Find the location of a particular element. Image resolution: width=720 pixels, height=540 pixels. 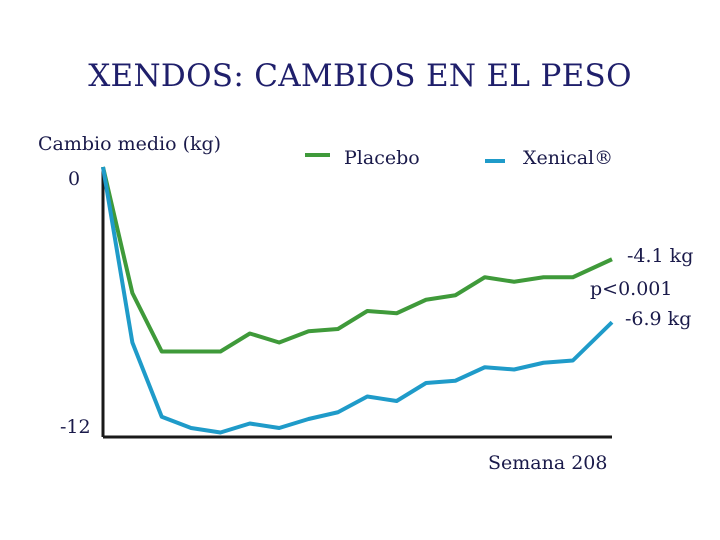

legend-swatch-placebo is located at coordinates (317, 155).